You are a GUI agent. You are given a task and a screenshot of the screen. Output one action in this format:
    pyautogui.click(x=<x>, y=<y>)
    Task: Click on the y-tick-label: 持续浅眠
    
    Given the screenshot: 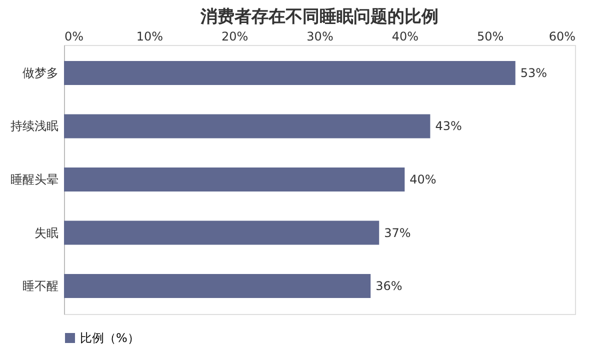 What is the action you would take?
    pyautogui.click(x=34, y=126)
    